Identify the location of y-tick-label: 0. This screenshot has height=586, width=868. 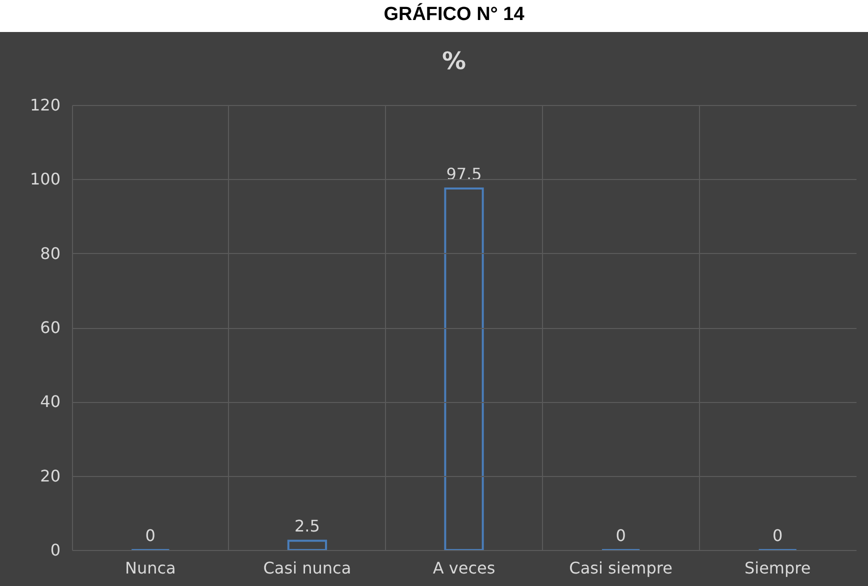
(55, 550).